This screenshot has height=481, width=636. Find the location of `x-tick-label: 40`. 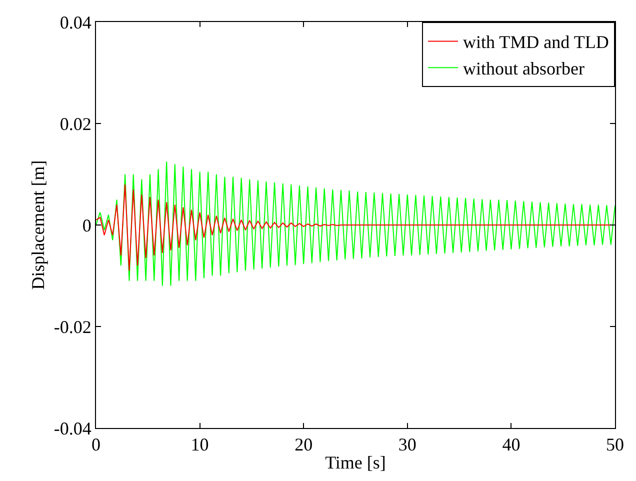

x-tick-label: 40 is located at coordinates (511, 444).